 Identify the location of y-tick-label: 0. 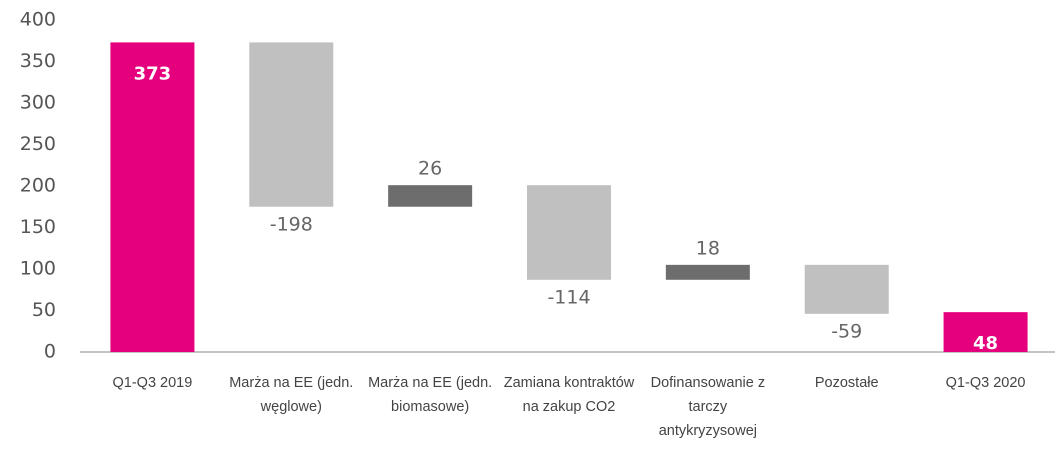
(50, 352).